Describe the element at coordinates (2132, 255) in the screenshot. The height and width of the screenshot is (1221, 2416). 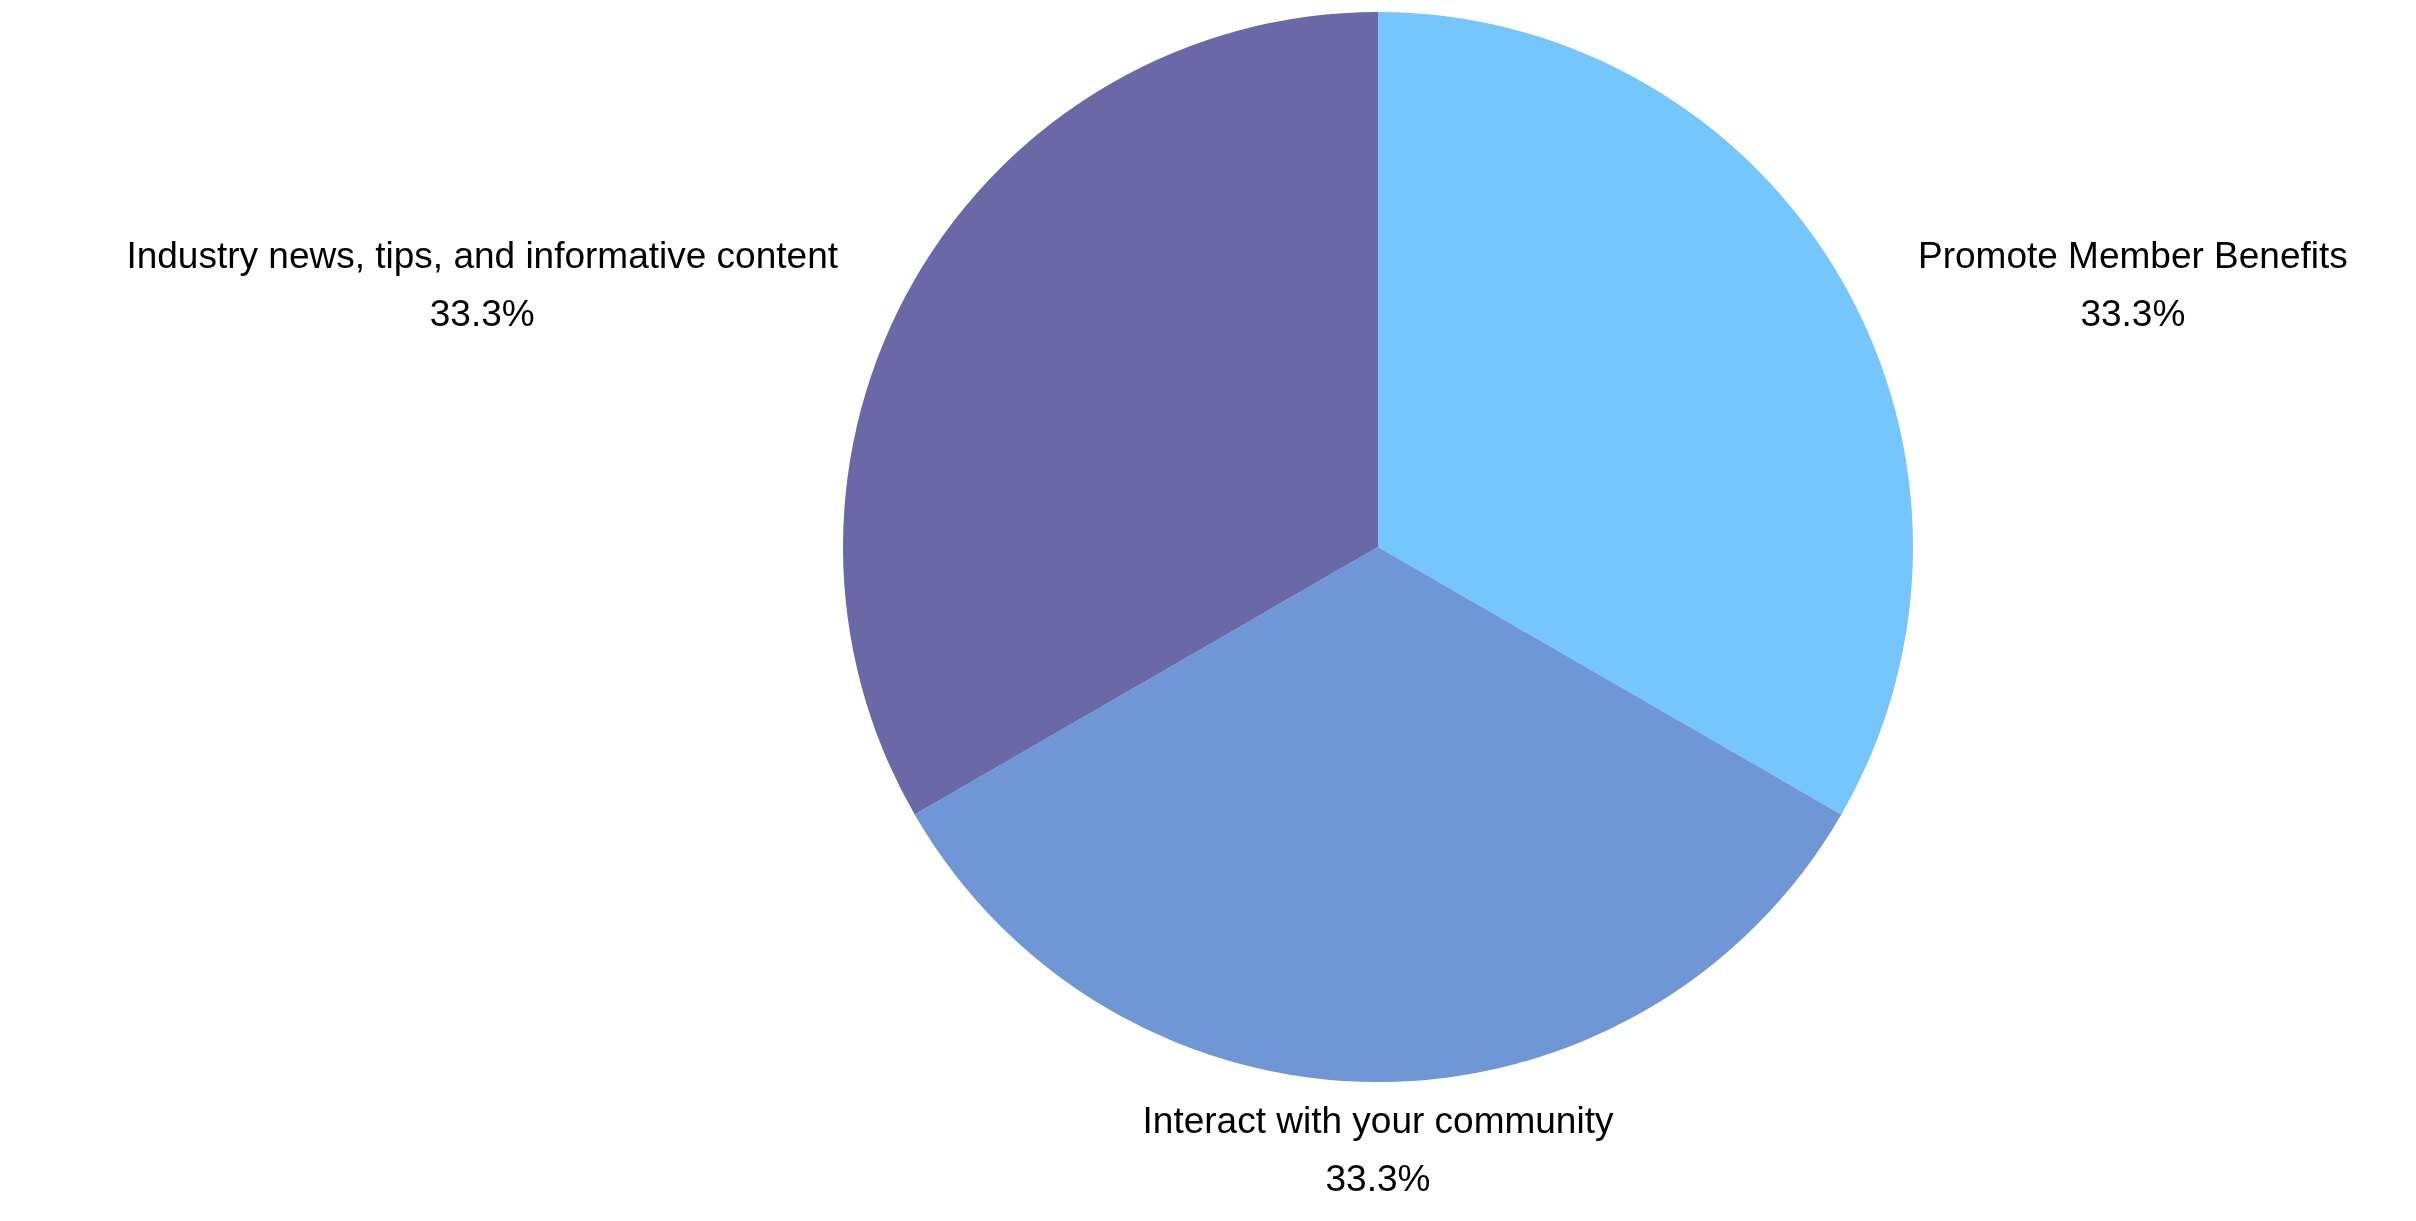
I see `slice-label: Promote Member Benefits` at that location.